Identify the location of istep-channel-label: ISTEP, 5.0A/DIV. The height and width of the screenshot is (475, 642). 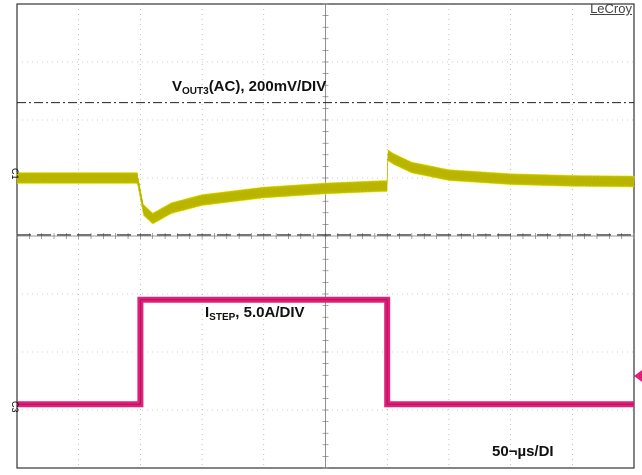
(255, 313).